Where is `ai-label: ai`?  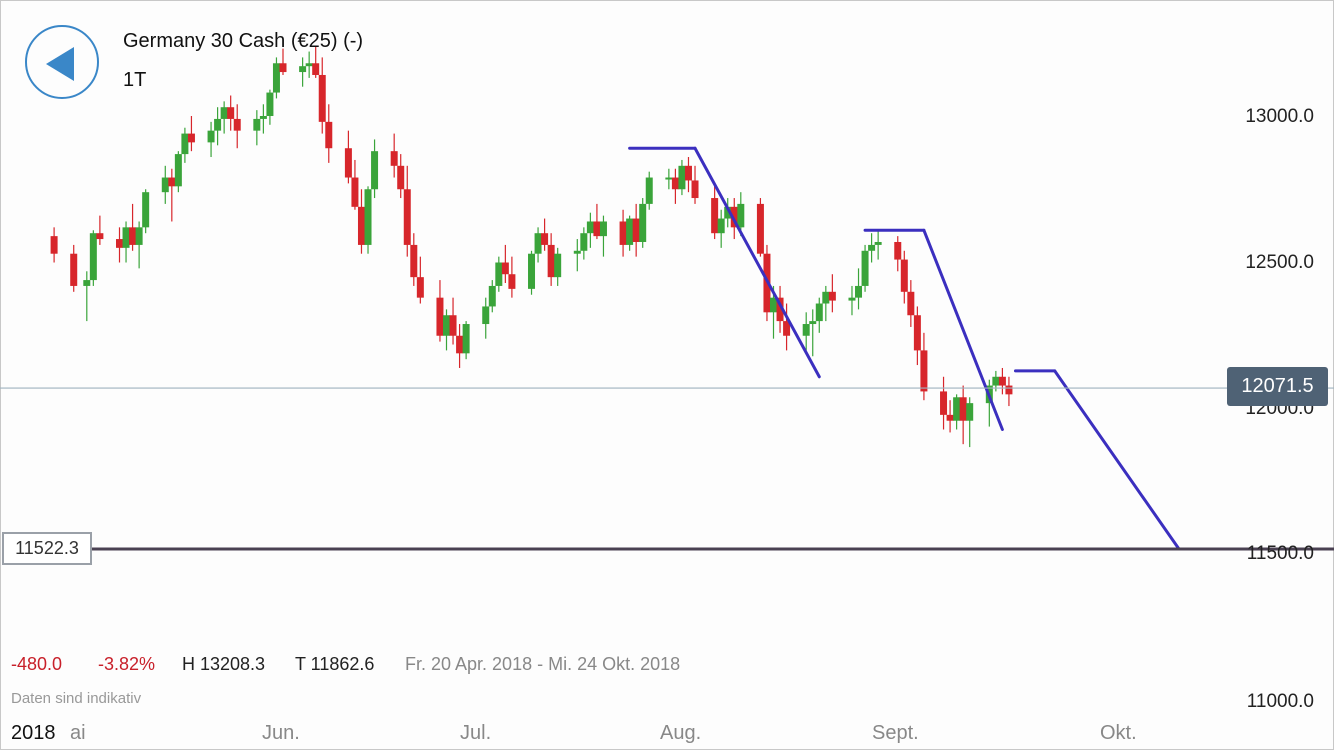
ai-label: ai is located at coordinates (78, 733).